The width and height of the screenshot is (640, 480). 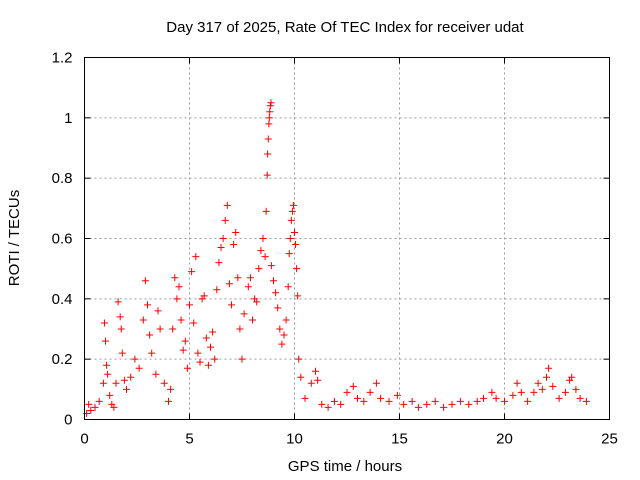 What do you see at coordinates (345, 466) in the screenshot?
I see `x-axis-label: GPS time / hours` at bounding box center [345, 466].